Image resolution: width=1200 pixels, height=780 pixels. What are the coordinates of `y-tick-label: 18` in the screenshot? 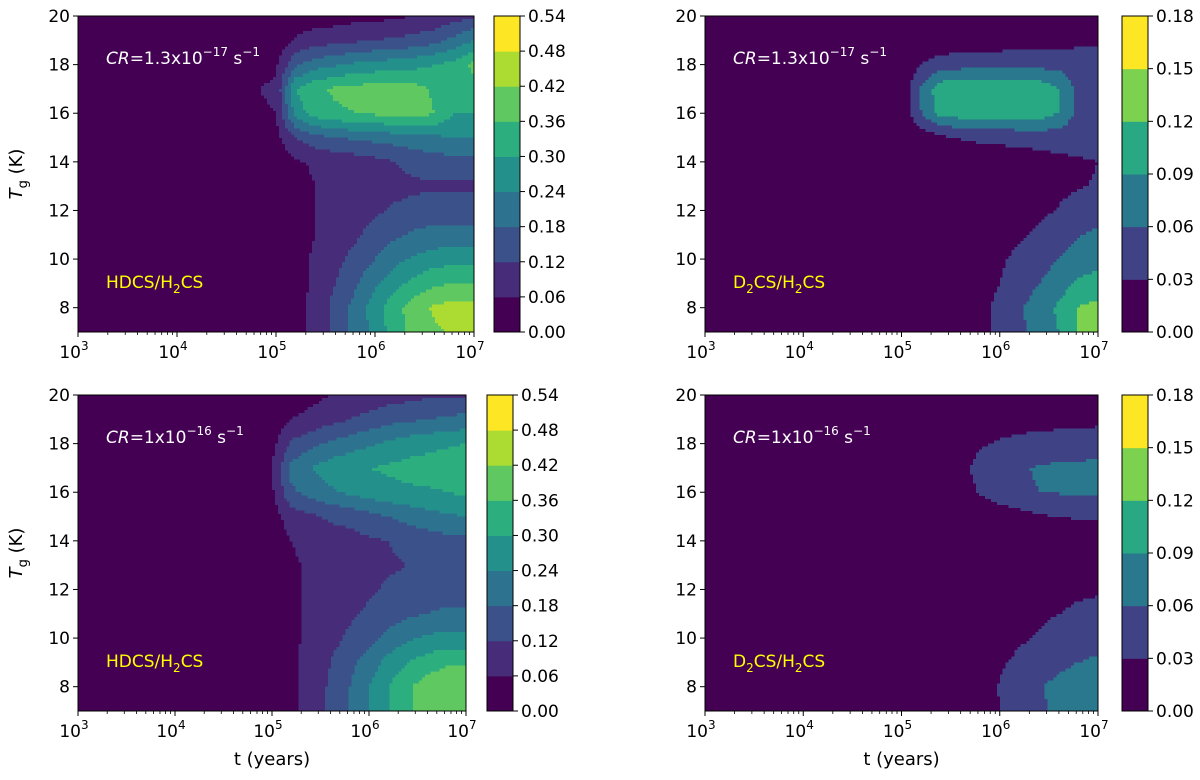 It's located at (59, 66).